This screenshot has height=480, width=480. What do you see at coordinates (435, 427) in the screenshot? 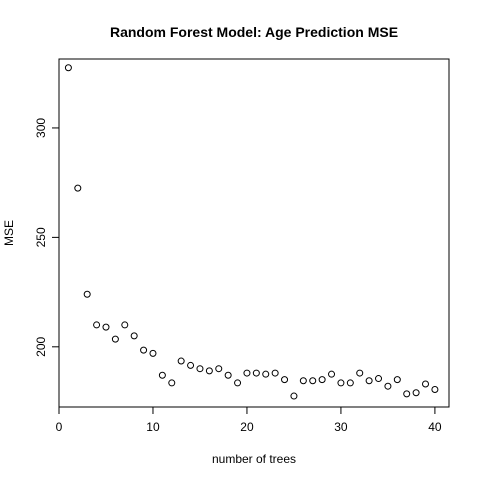
I see `x-tick-label: 40` at bounding box center [435, 427].